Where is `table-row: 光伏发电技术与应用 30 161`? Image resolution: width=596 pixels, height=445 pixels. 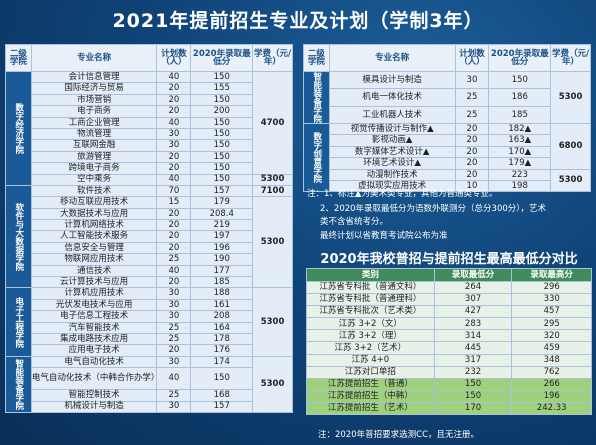 table-row: 光伏发电技术与应用 30 161 is located at coordinates (149, 305).